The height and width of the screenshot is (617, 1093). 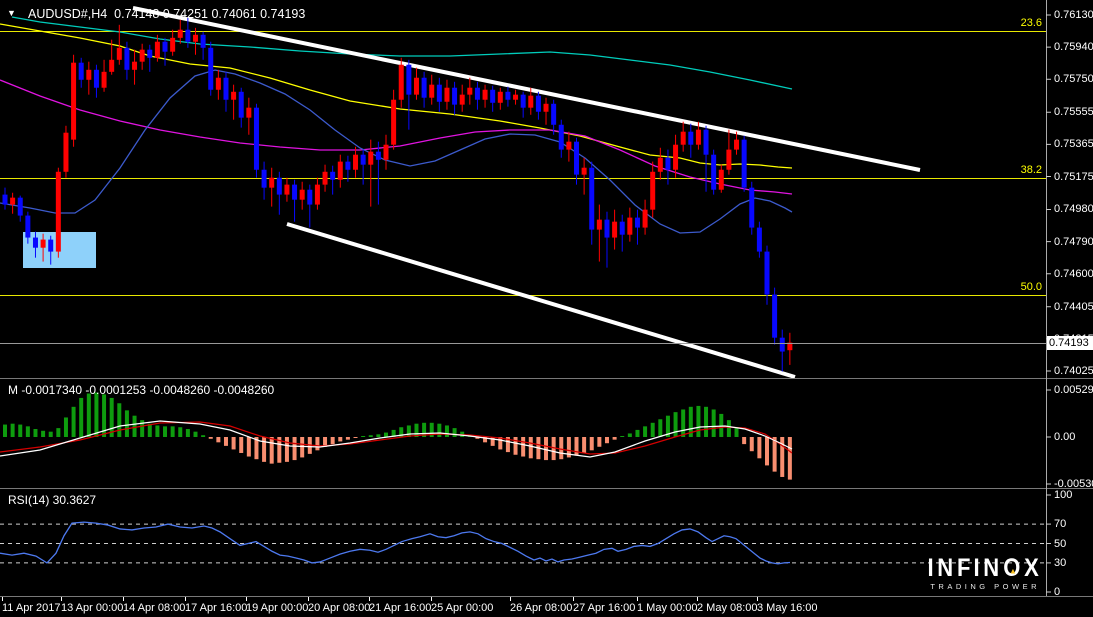 I want to click on rsi-line, so click(x=395, y=543).